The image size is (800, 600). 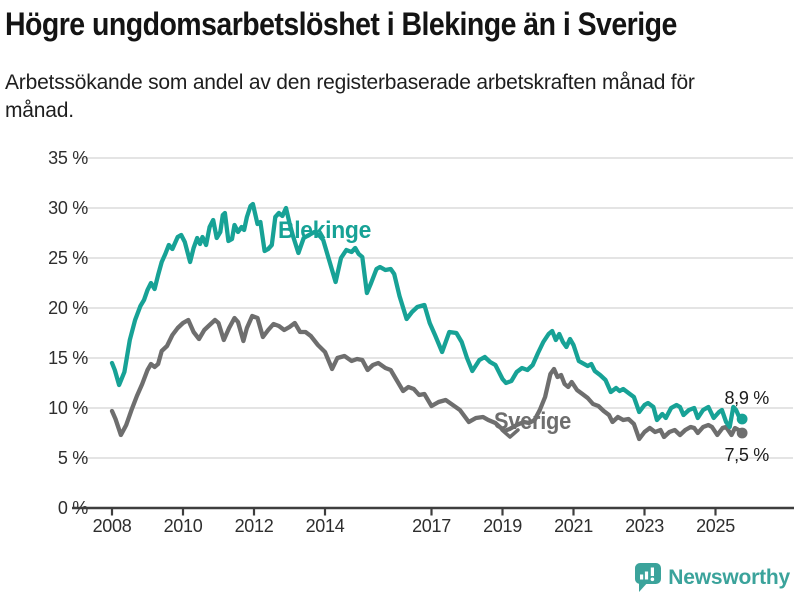 I want to click on end-value-label-blekinge: 8,9 %, so click(x=746, y=398).